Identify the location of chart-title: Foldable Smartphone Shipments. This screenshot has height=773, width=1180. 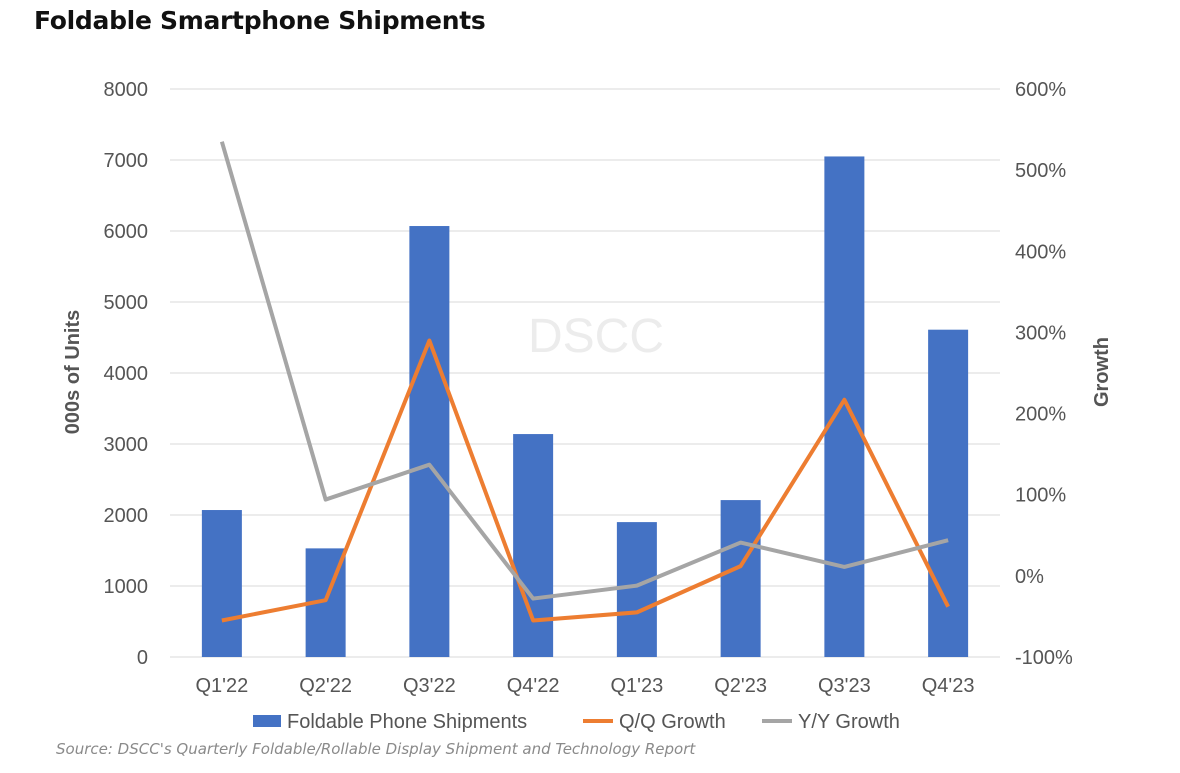
(260, 20).